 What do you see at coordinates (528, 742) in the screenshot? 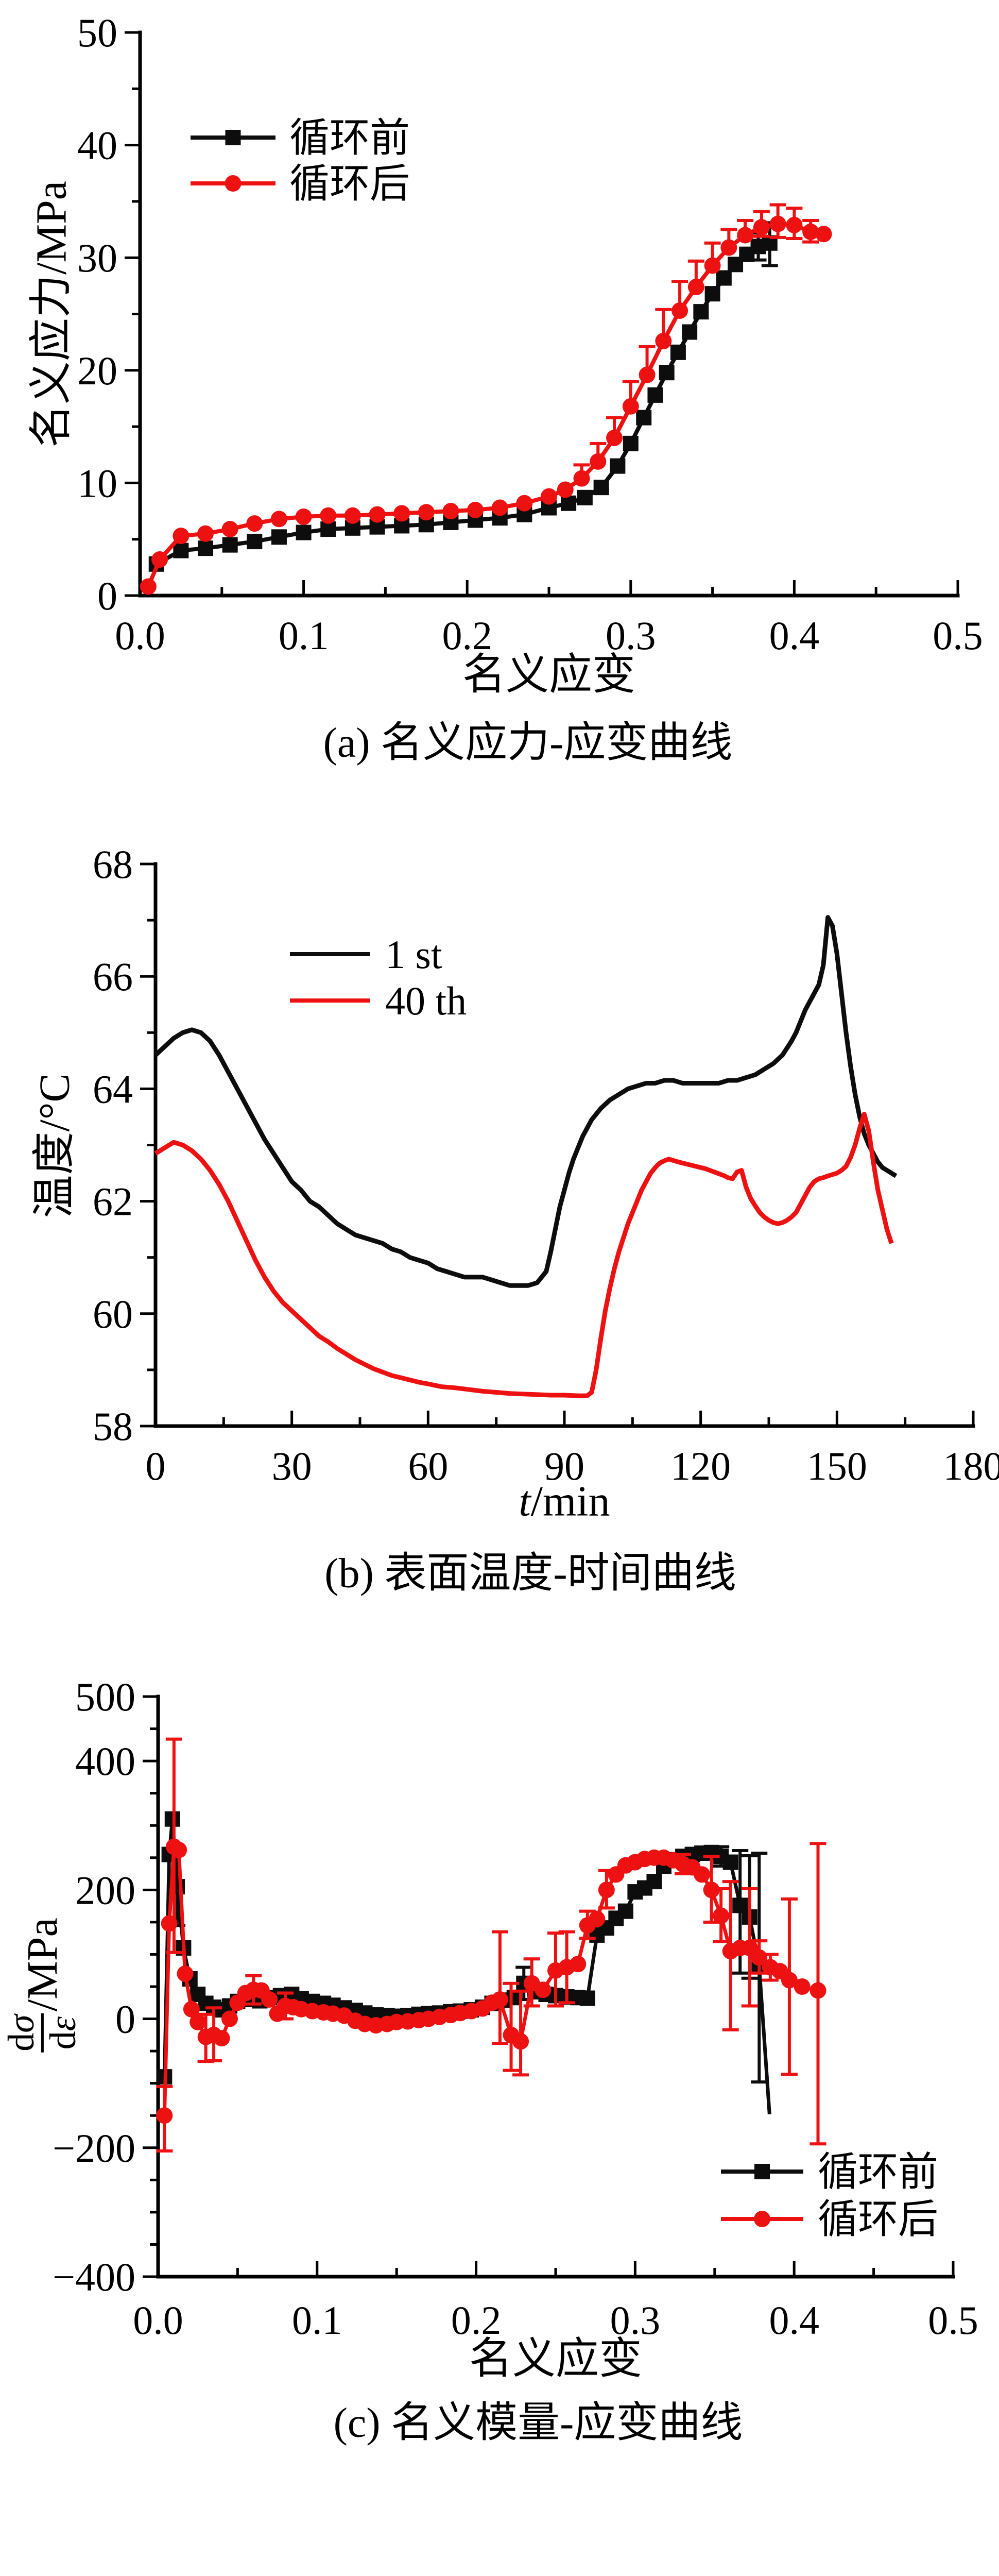
I see `caption-a: (a) 名义应力-应变曲线` at bounding box center [528, 742].